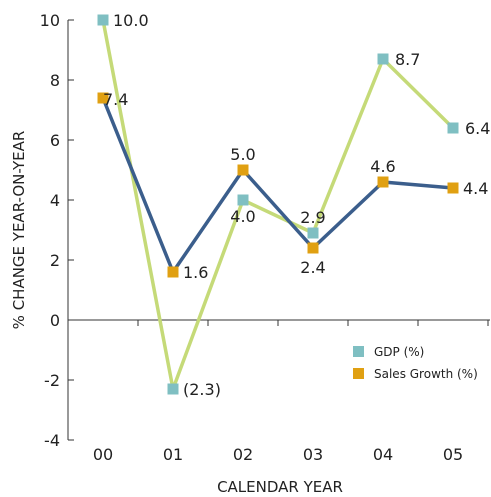 The width and height of the screenshot is (491, 497). I want to click on legend-label: Sales Growth (%), so click(426, 374).